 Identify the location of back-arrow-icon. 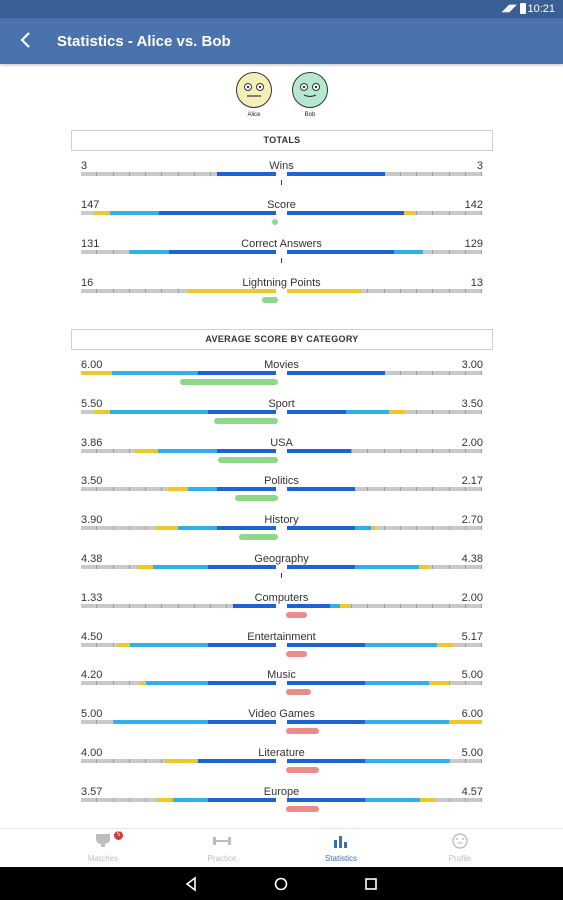
(26, 42).